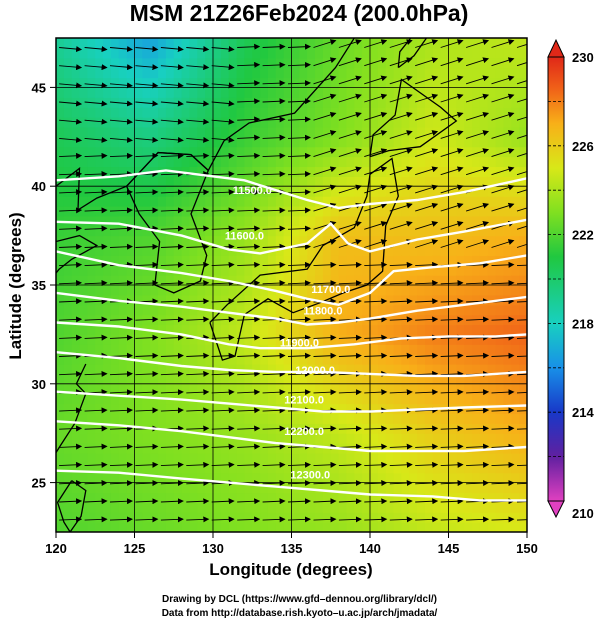  What do you see at coordinates (413, 118) in the screenshot?
I see `coastline` at bounding box center [413, 118].